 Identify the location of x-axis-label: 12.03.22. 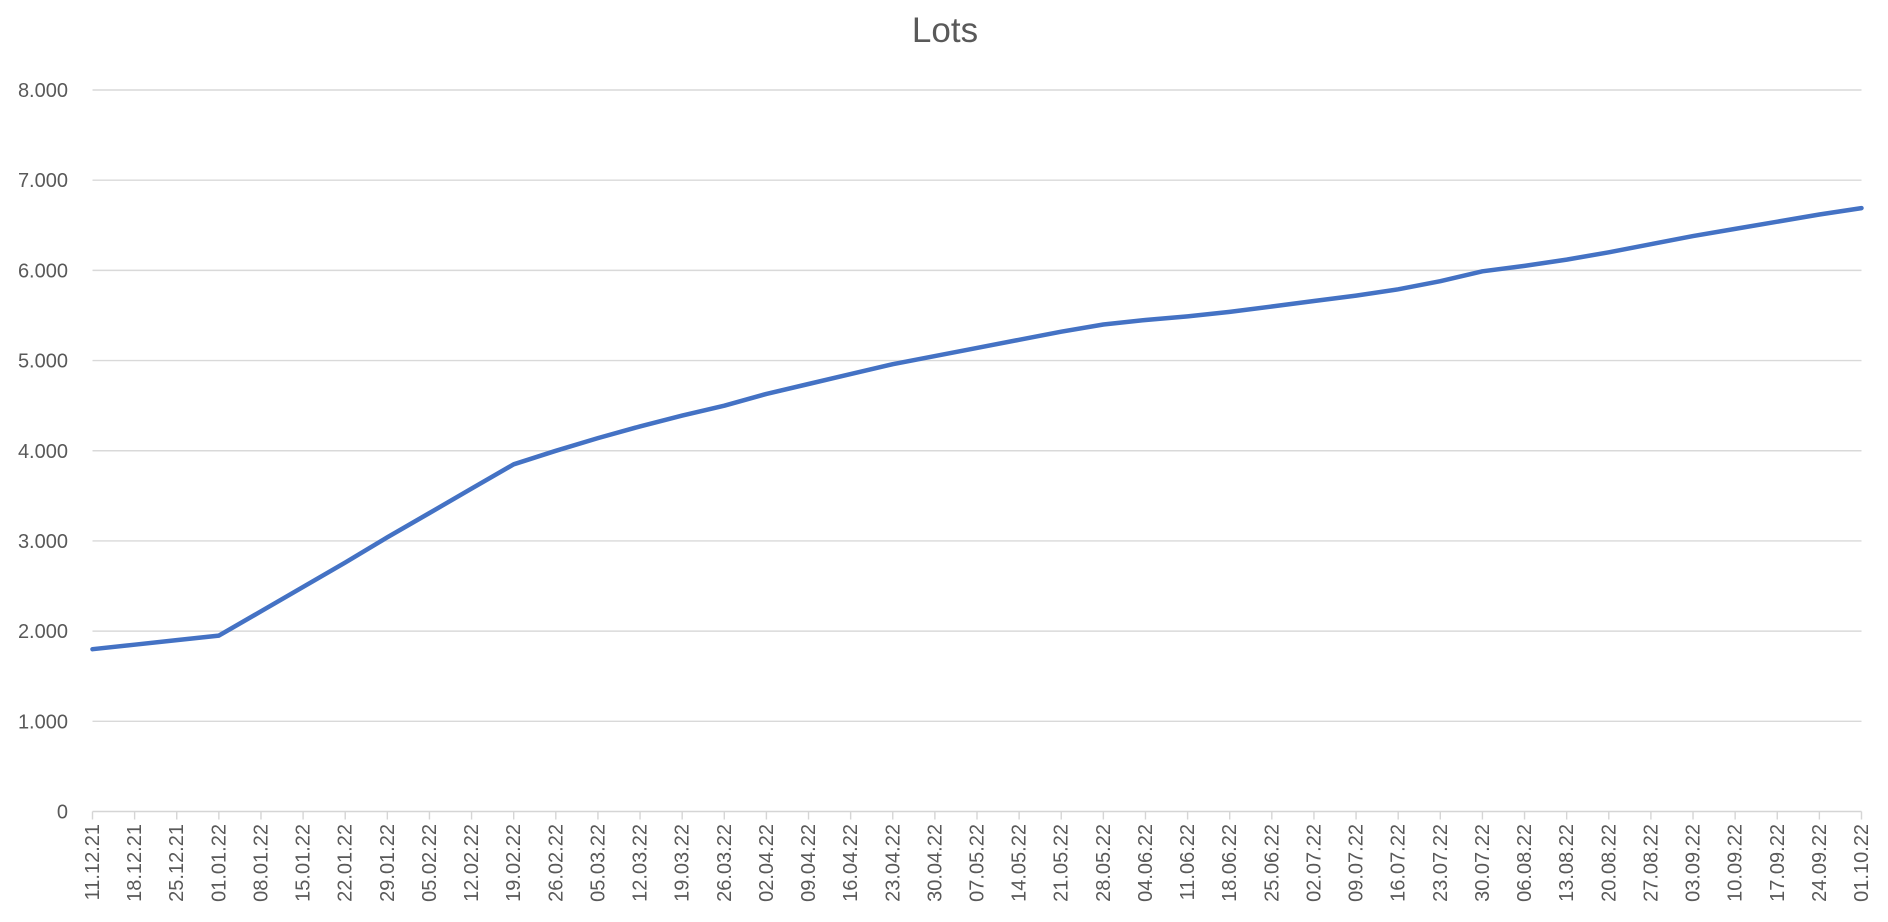
(641, 863).